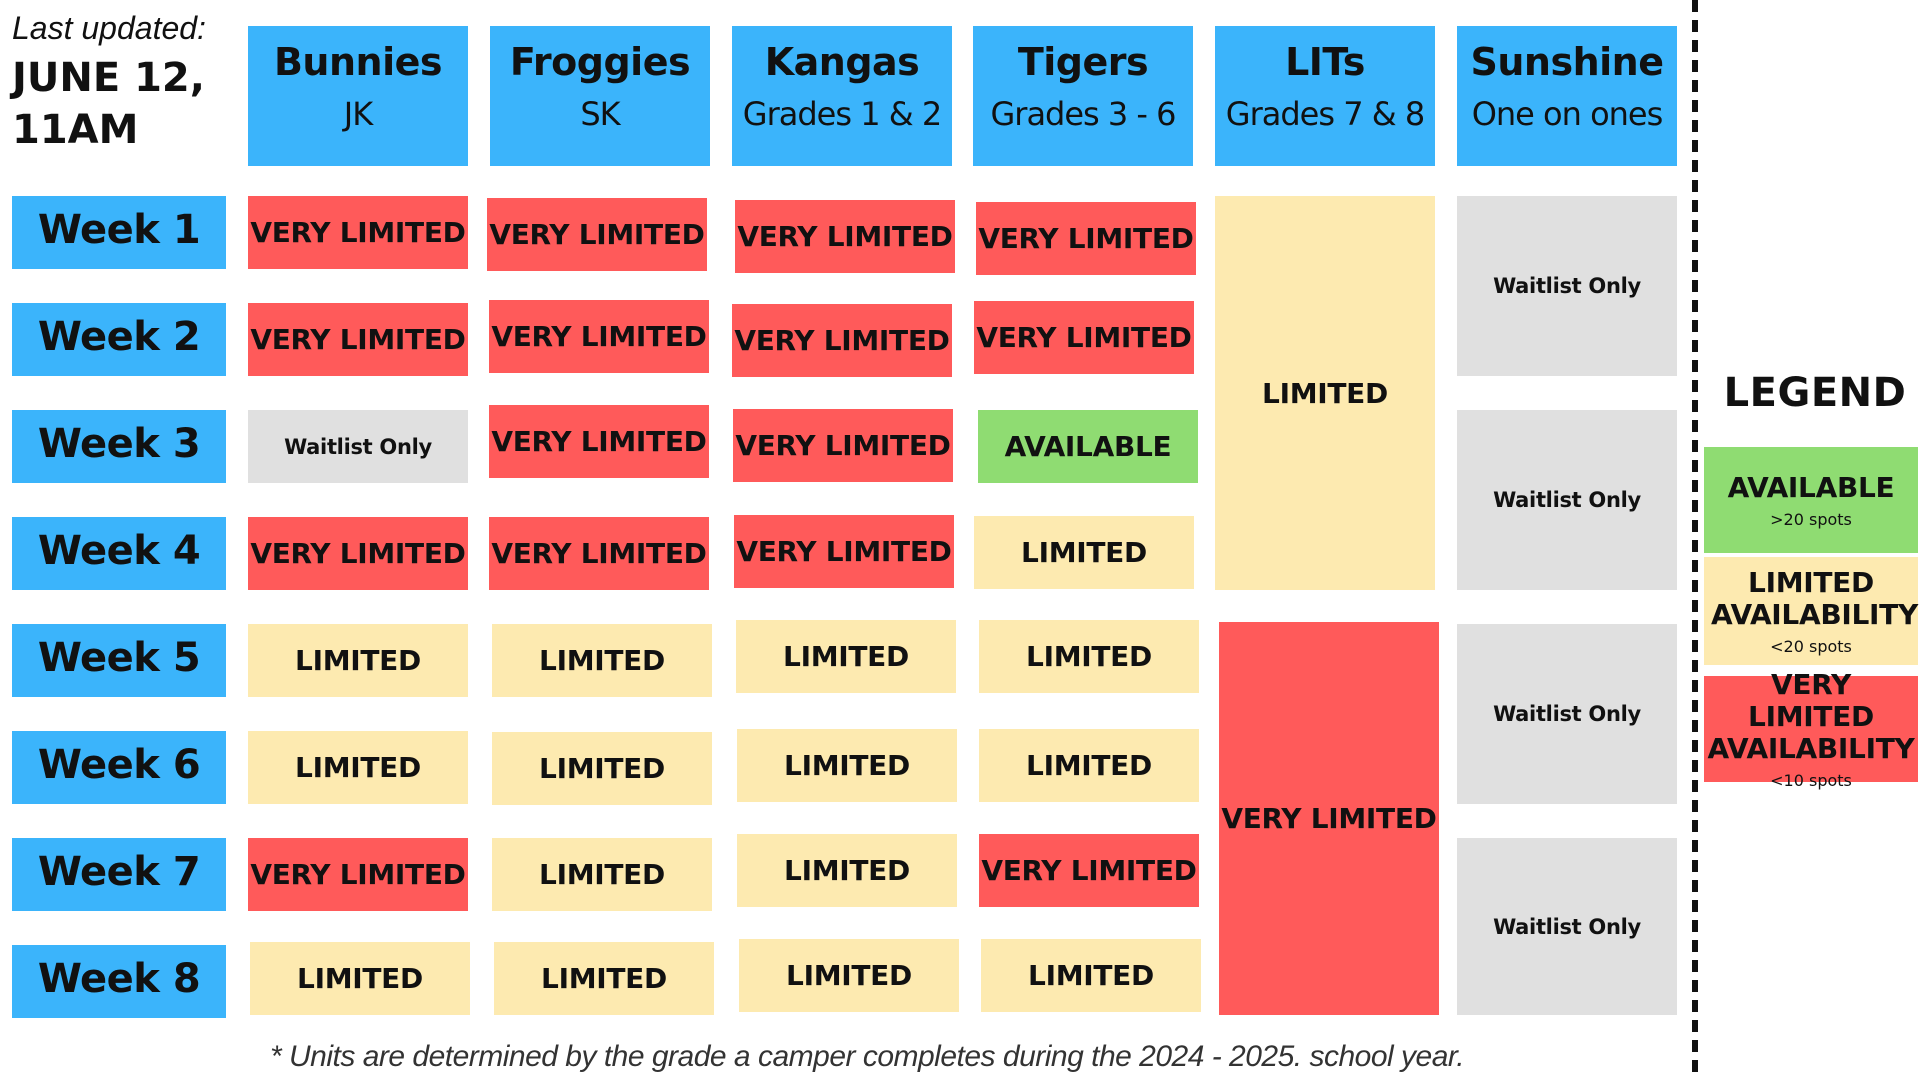  I want to click on cell-froggies-week-6: LIMITED, so click(602, 768).